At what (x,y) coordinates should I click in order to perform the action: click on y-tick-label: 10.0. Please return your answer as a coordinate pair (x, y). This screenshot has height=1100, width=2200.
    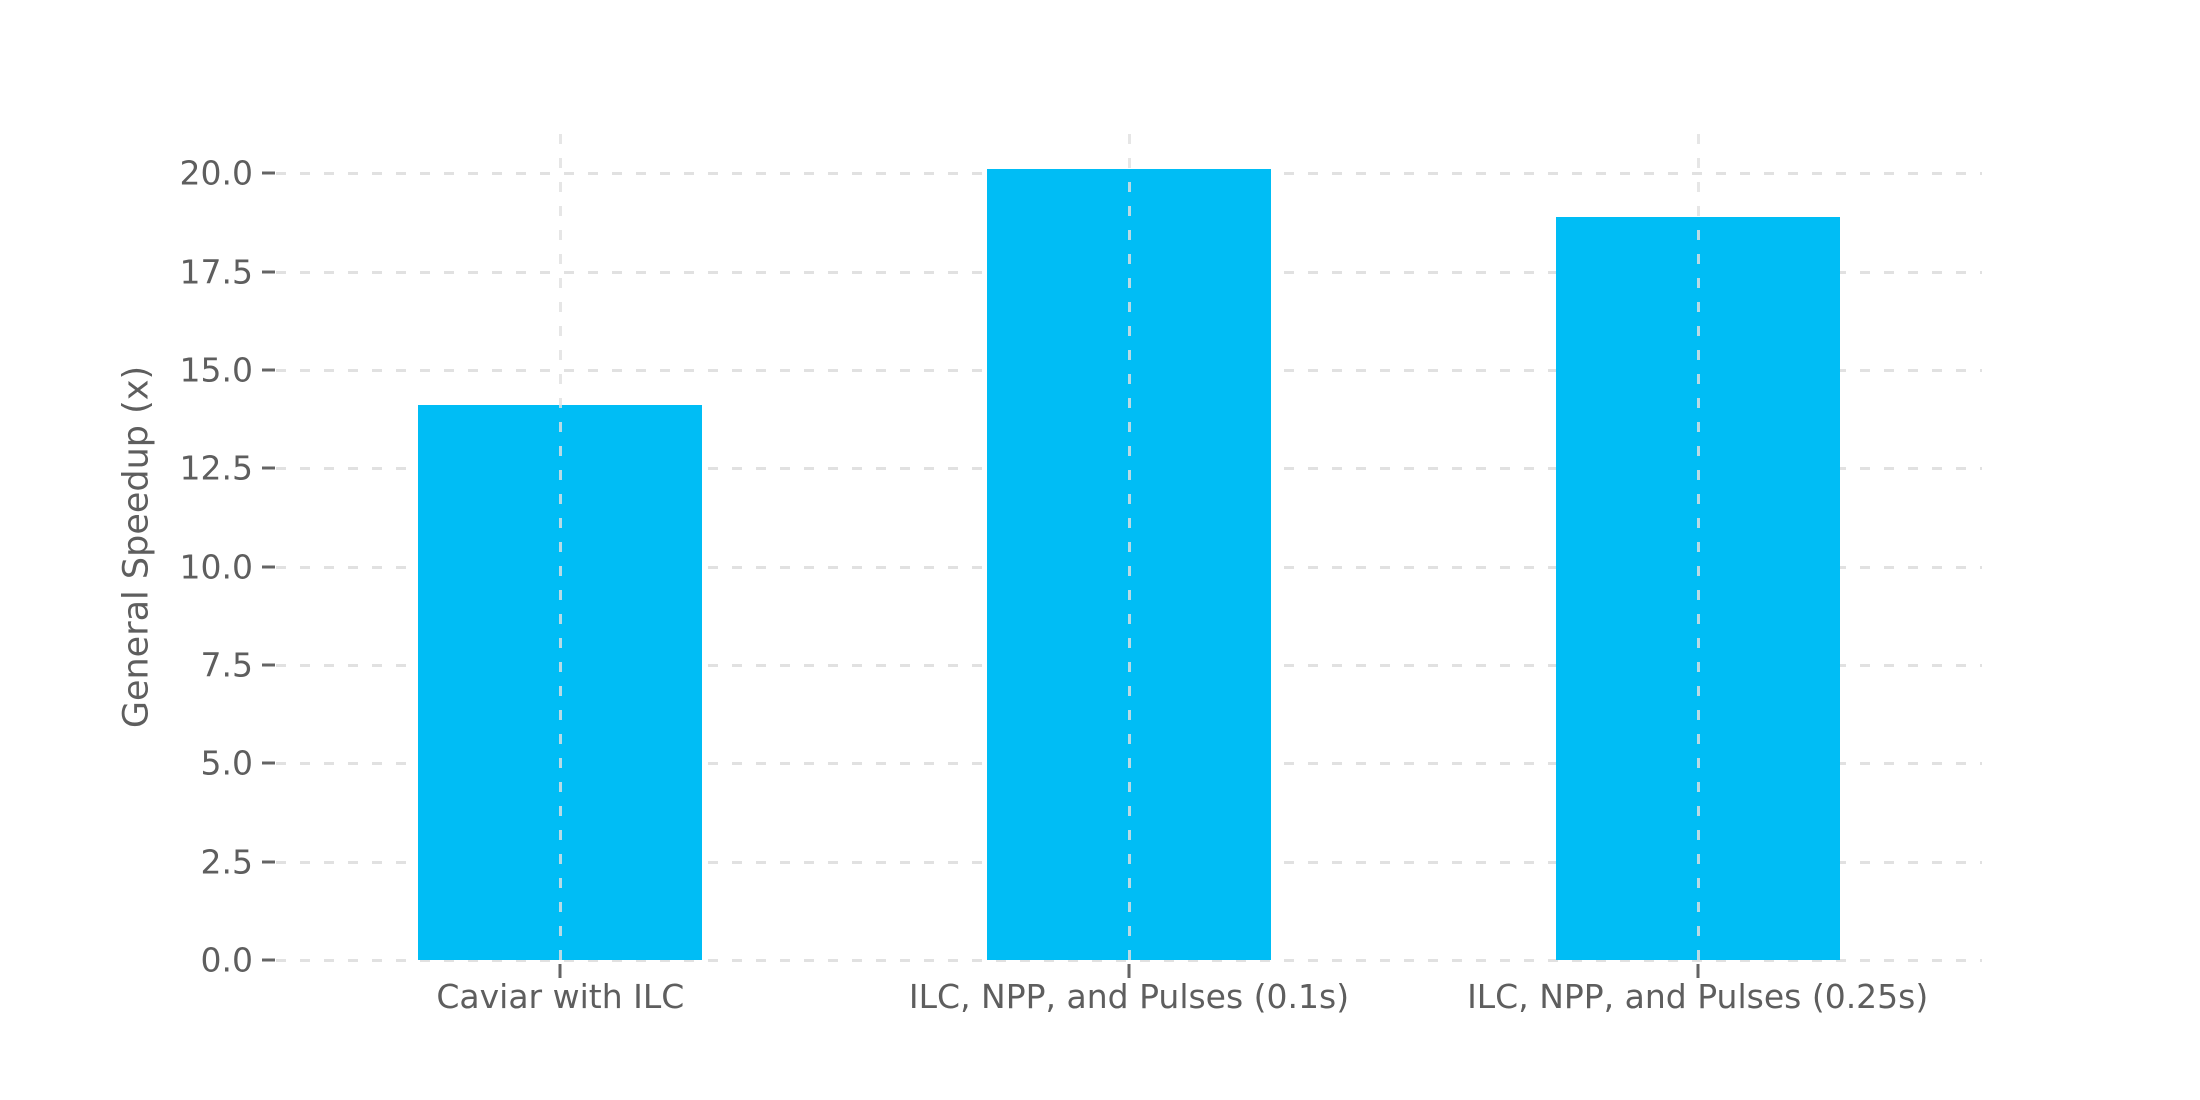
    Looking at the image, I should click on (216, 567).